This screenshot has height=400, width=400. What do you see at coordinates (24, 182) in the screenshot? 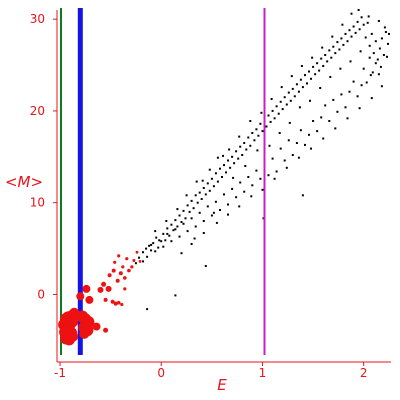
I see `y-axis-label: <M>` at bounding box center [24, 182].